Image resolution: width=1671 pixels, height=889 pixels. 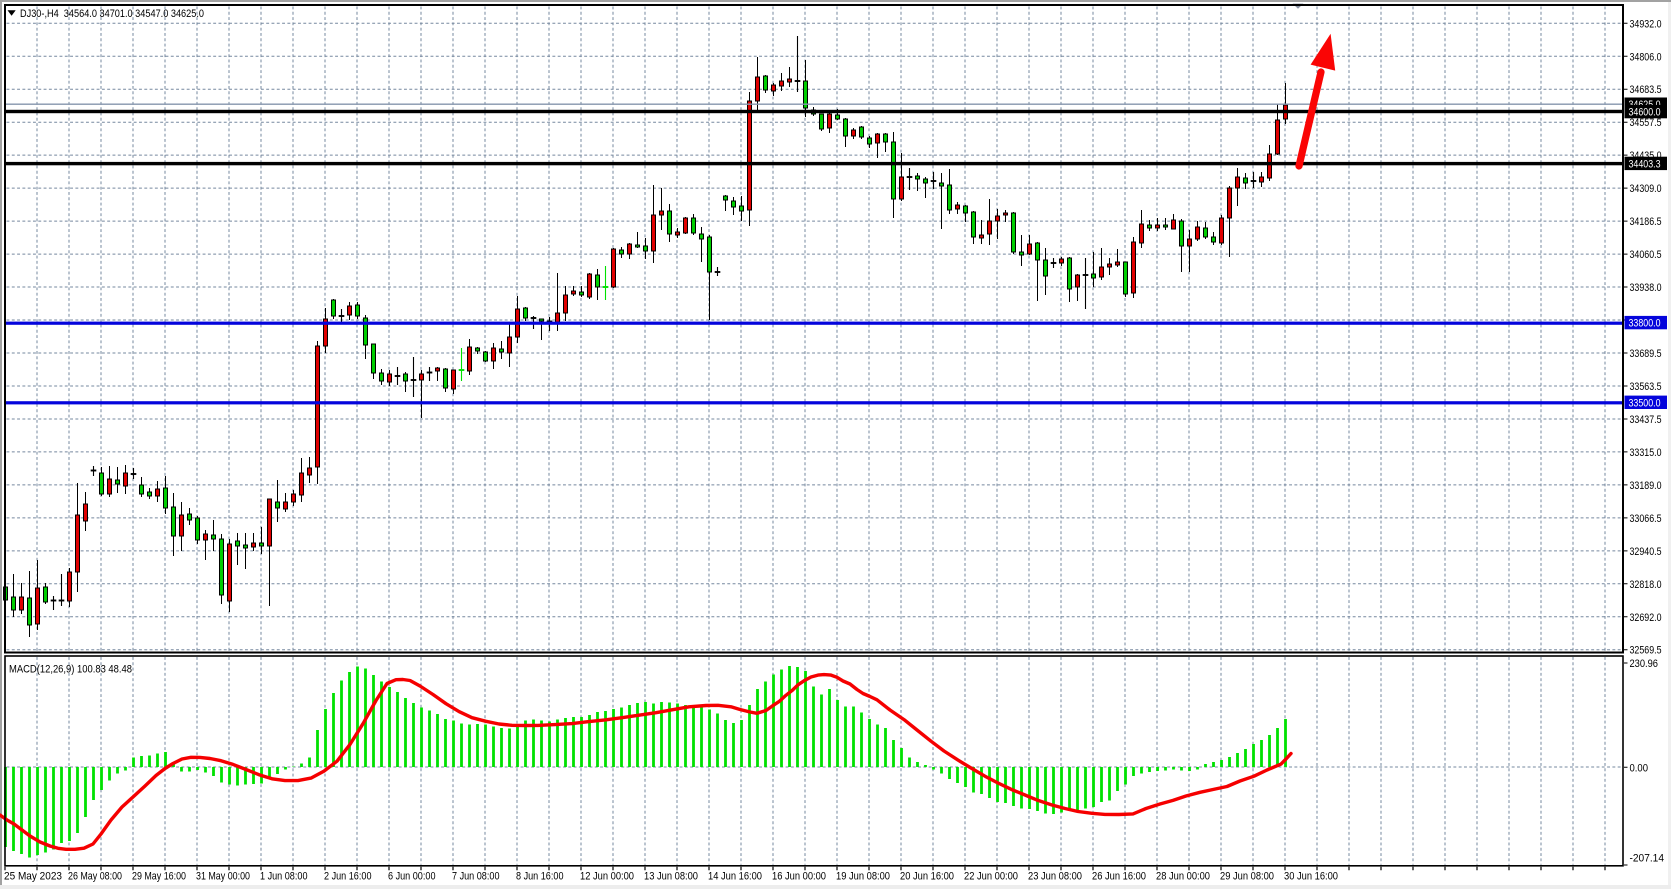 What do you see at coordinates (1646, 255) in the screenshot?
I see `svg-text: 34060.5` at bounding box center [1646, 255].